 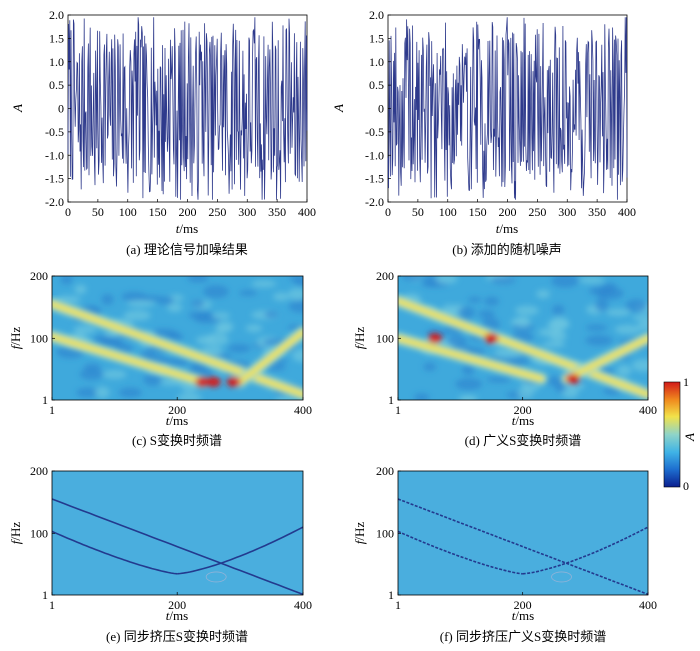 I want to click on y-tick-label: 1.5, so click(x=376, y=38).